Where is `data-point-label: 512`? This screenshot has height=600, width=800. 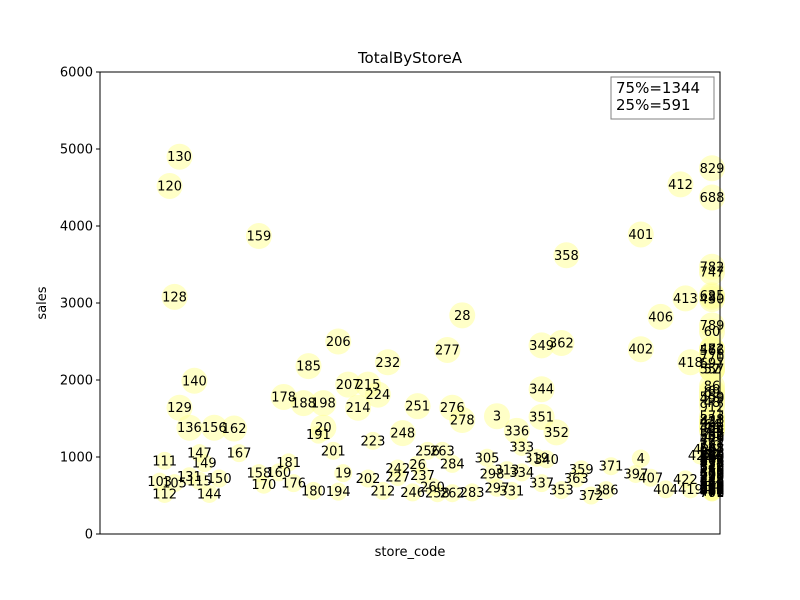
data-point-label: 512 is located at coordinates (712, 467).